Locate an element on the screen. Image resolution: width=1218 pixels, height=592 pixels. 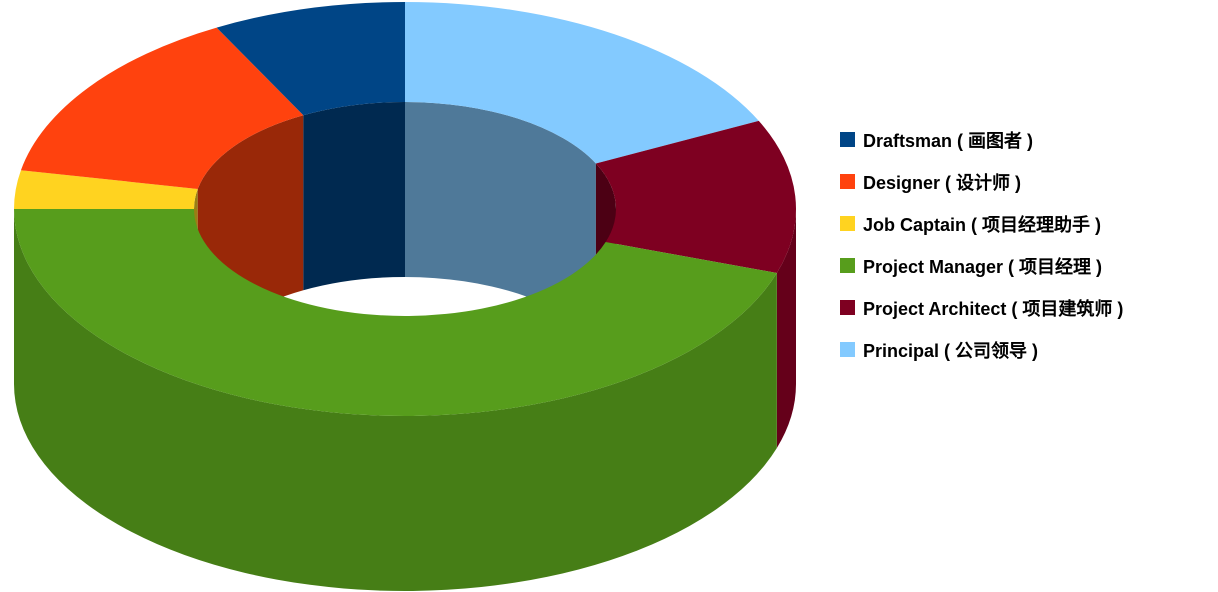
legend-label: Project Manager ( 项目经理 ) is located at coordinates (983, 266).